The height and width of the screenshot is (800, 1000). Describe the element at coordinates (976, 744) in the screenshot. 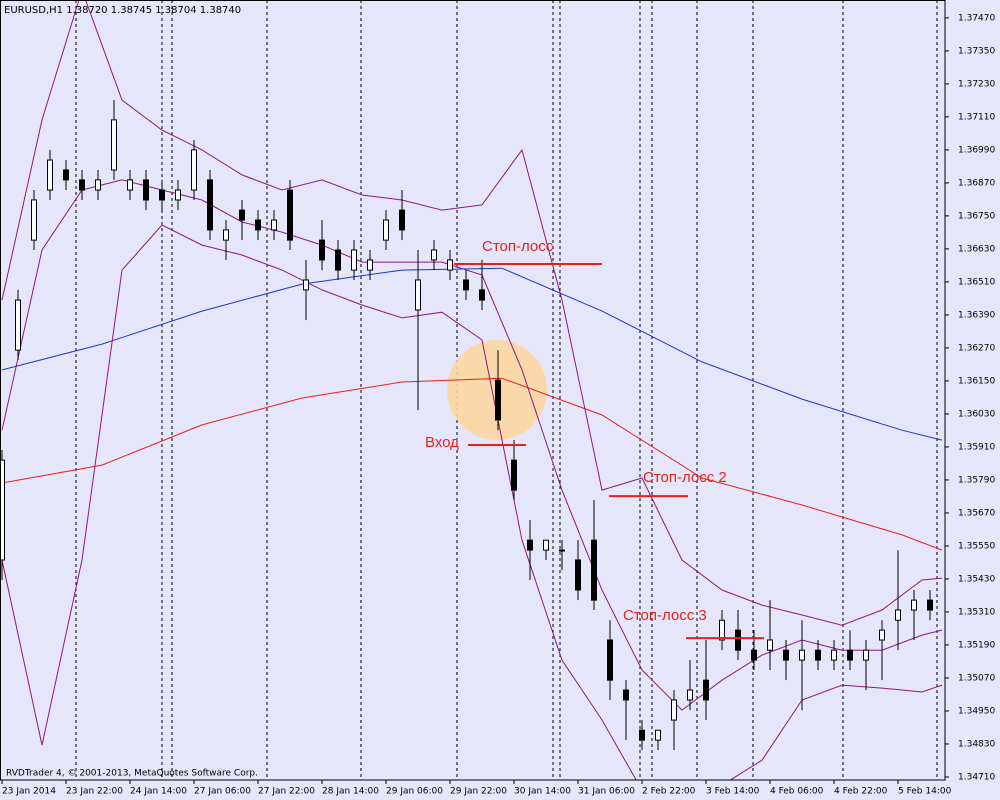

I see `y-tick-label: 1.34830` at that location.